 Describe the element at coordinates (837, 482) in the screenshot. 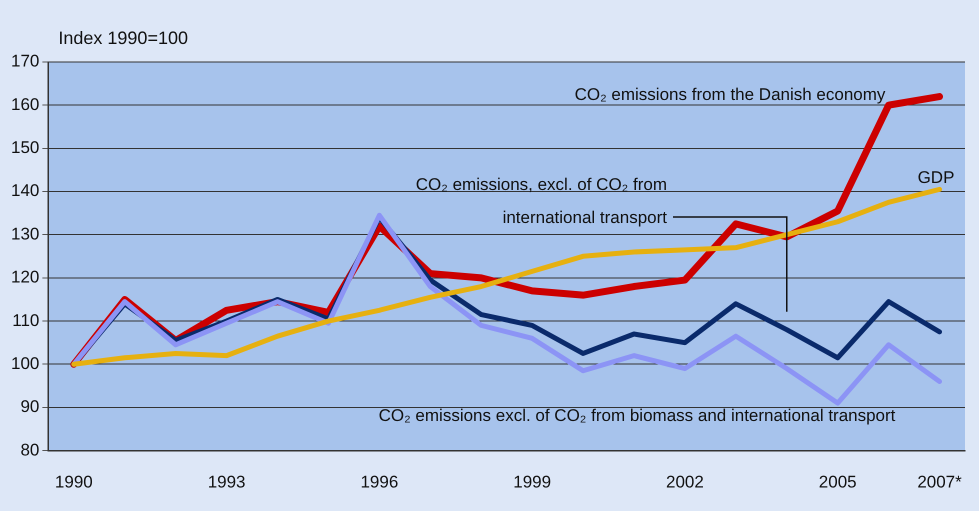

I see `x-tick-label: 2005` at that location.